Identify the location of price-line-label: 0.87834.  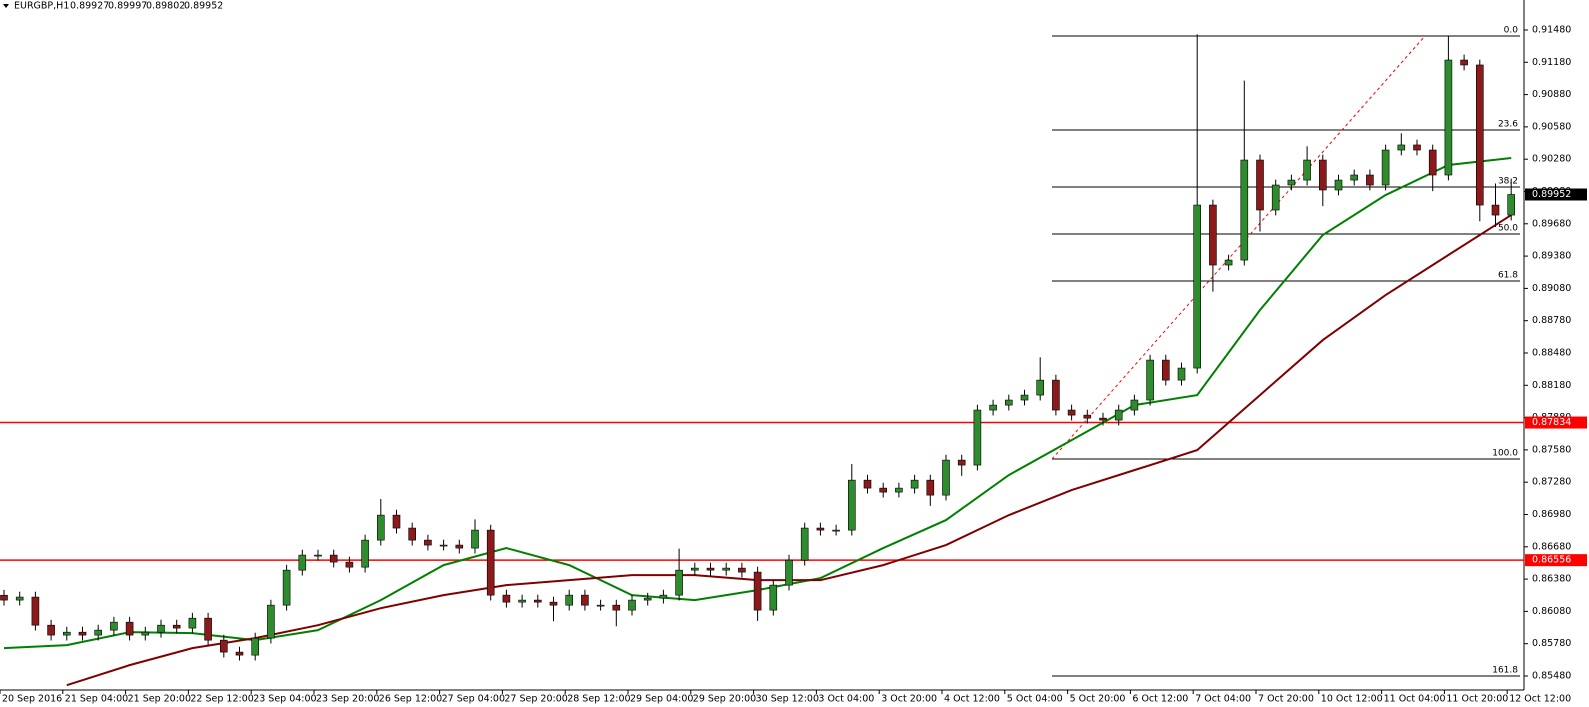
(1551, 422).